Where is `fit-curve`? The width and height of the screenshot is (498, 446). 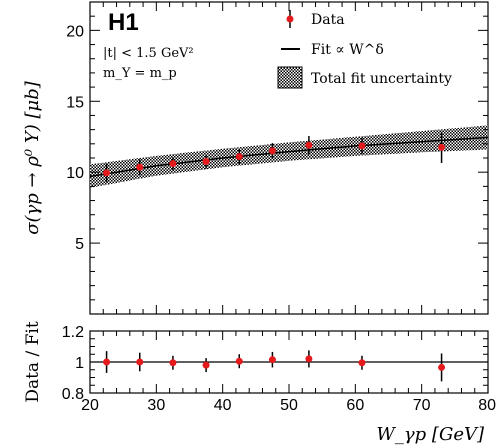 fit-curve is located at coordinates (289, 157).